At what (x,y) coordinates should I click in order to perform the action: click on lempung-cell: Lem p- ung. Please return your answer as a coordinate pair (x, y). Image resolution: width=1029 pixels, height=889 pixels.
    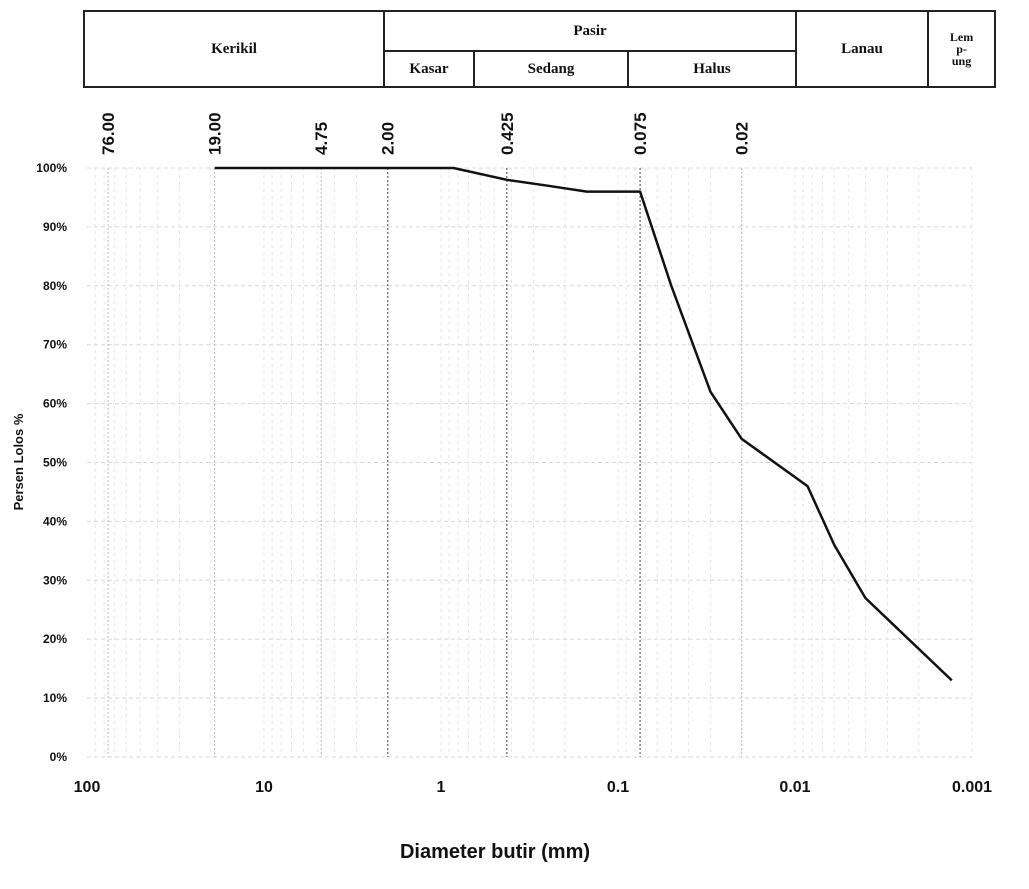
    Looking at the image, I should click on (962, 49).